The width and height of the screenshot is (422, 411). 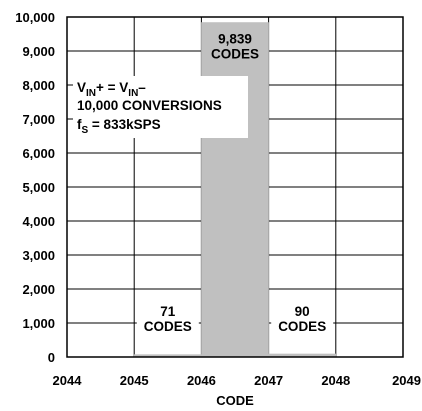 What do you see at coordinates (134, 380) in the screenshot?
I see `x-tick-label: 2045` at bounding box center [134, 380].